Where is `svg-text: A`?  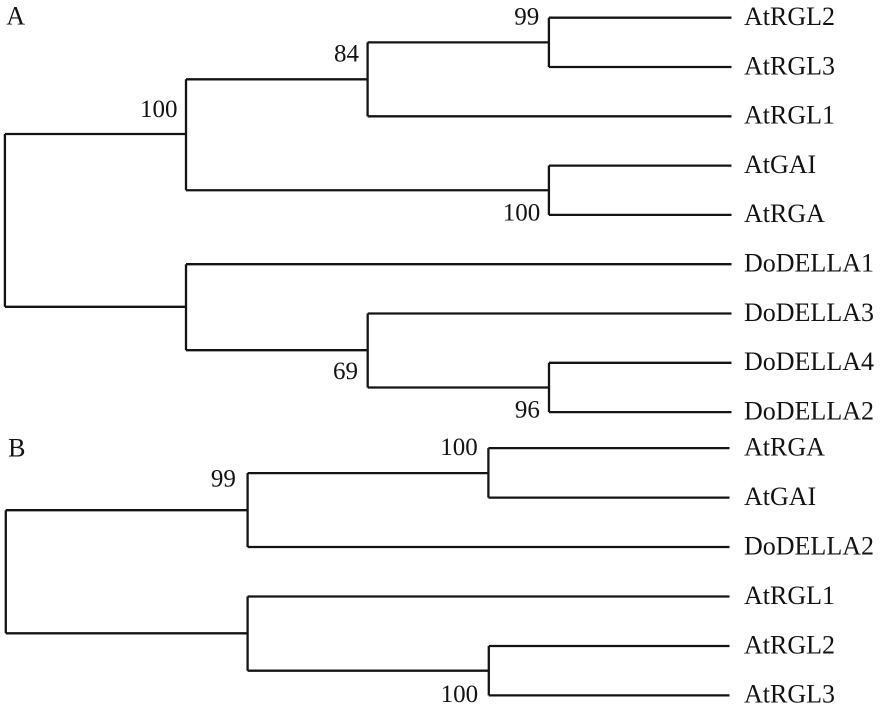
svg-text: A is located at coordinates (15, 15).